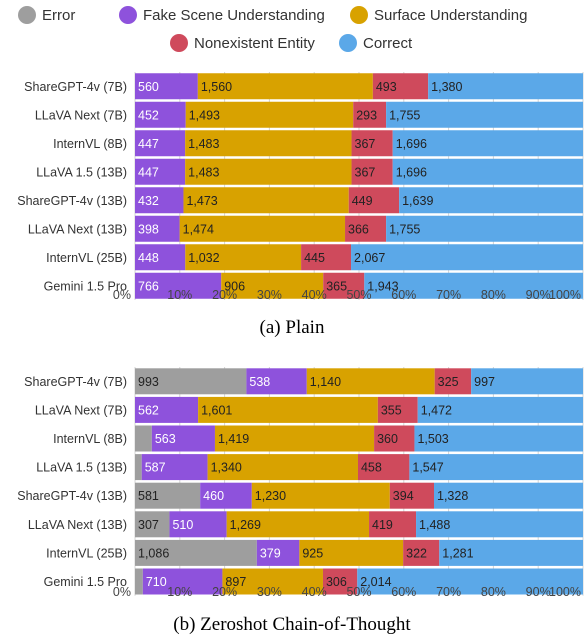  What do you see at coordinates (81, 468) in the screenshot?
I see `panel-2-category-label: LLaVA 1.5 (13B)` at bounding box center [81, 468].